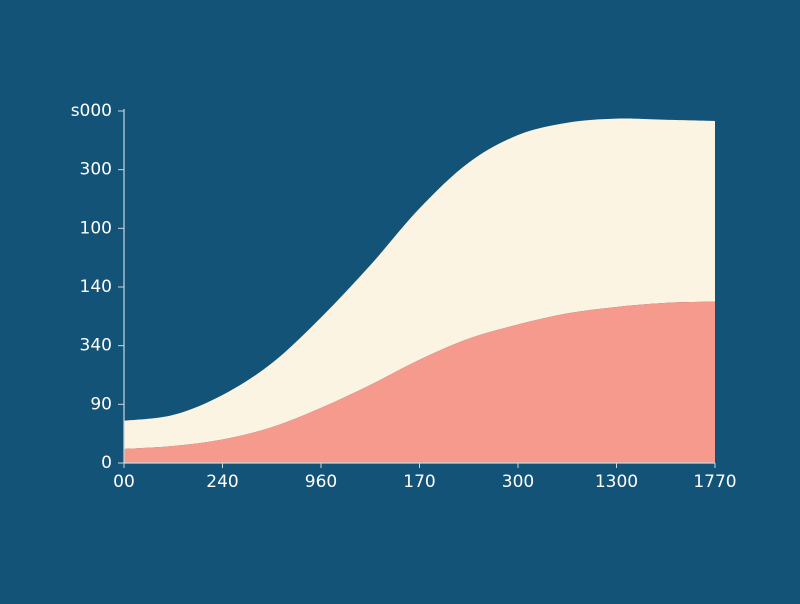 The width and height of the screenshot is (800, 604). Describe the element at coordinates (714, 482) in the screenshot. I see `x-tick-label: 1770` at that location.